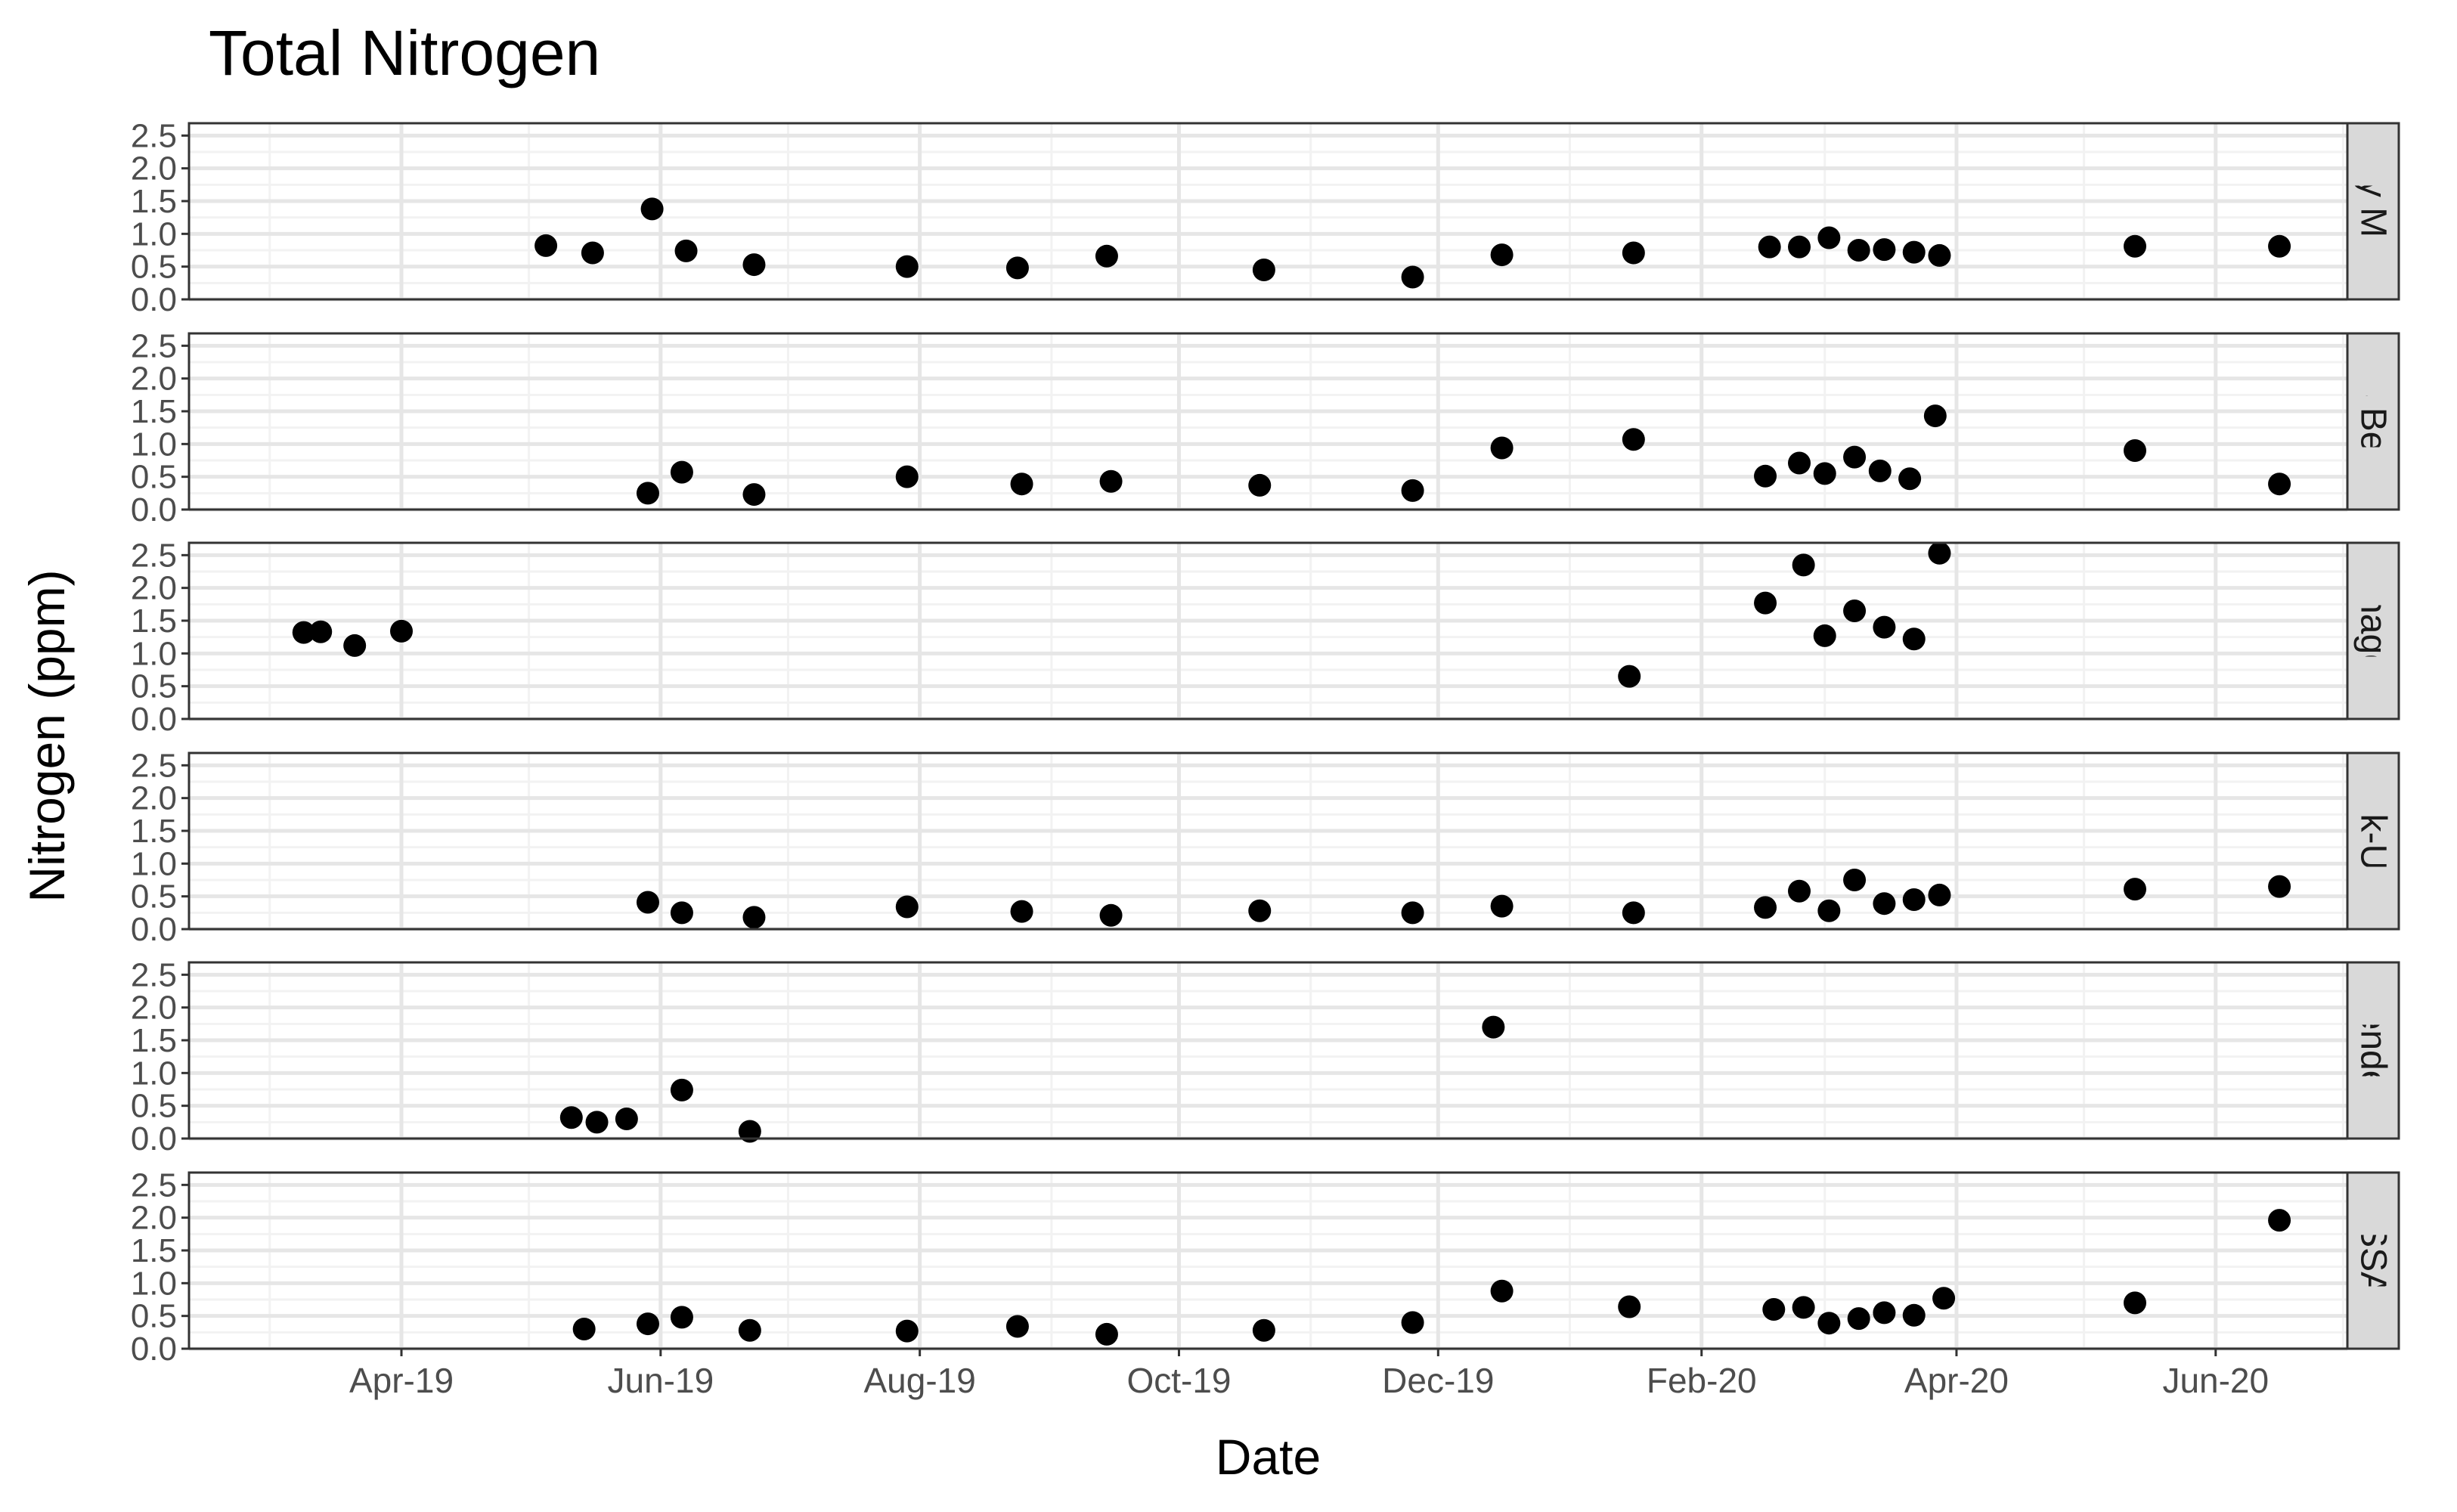 Image resolution: width=2457 pixels, height=1512 pixels. I want to click on x-tick-label: Oct-19, so click(1178, 1380).